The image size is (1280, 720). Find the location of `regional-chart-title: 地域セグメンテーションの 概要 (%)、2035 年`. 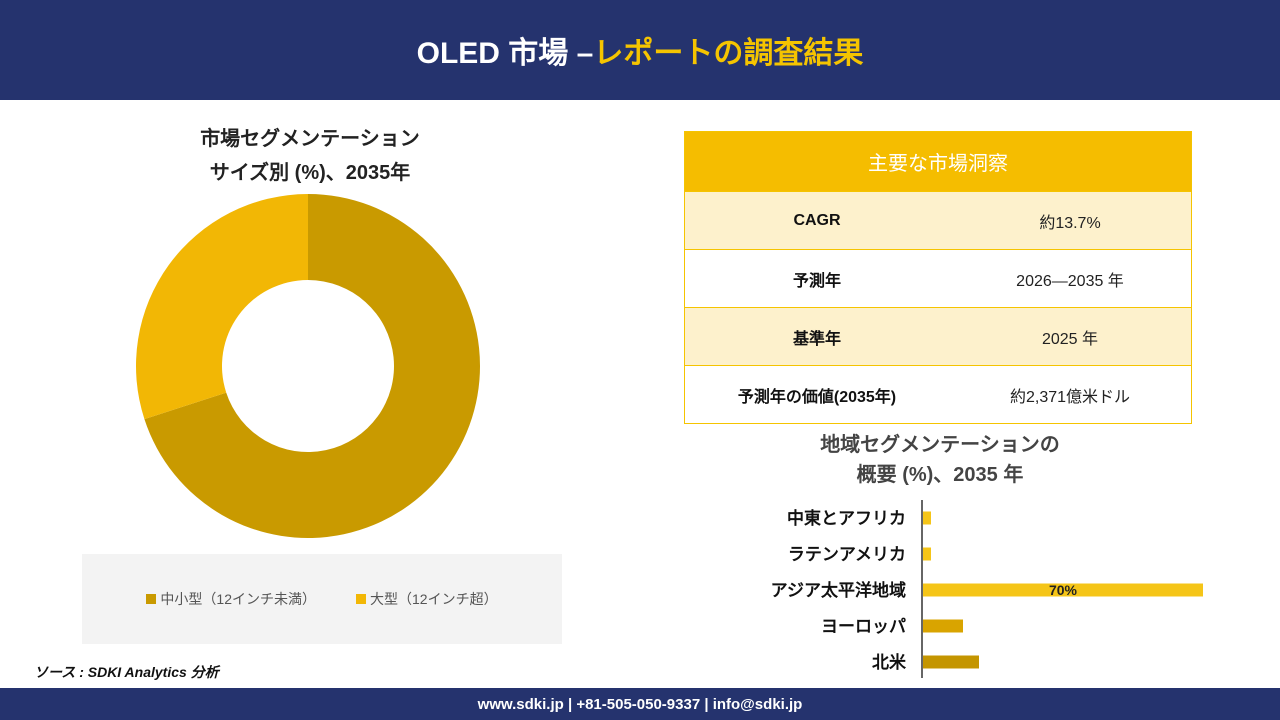

regional-chart-title: 地域セグメンテーションの 概要 (%)、2035 年 is located at coordinates (940, 460).